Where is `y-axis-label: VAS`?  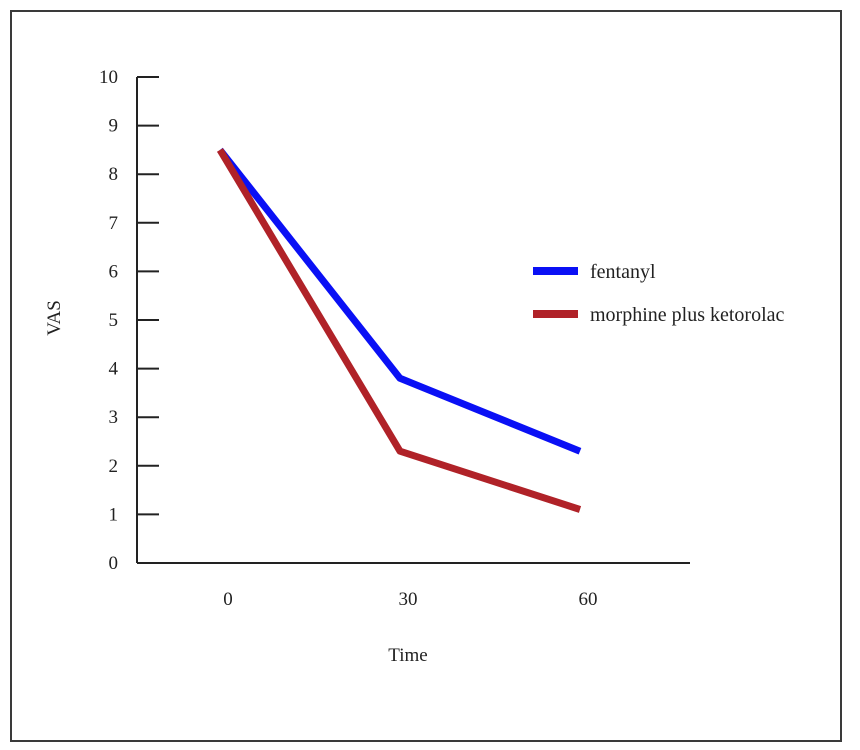 y-axis-label: VAS is located at coordinates (54, 318).